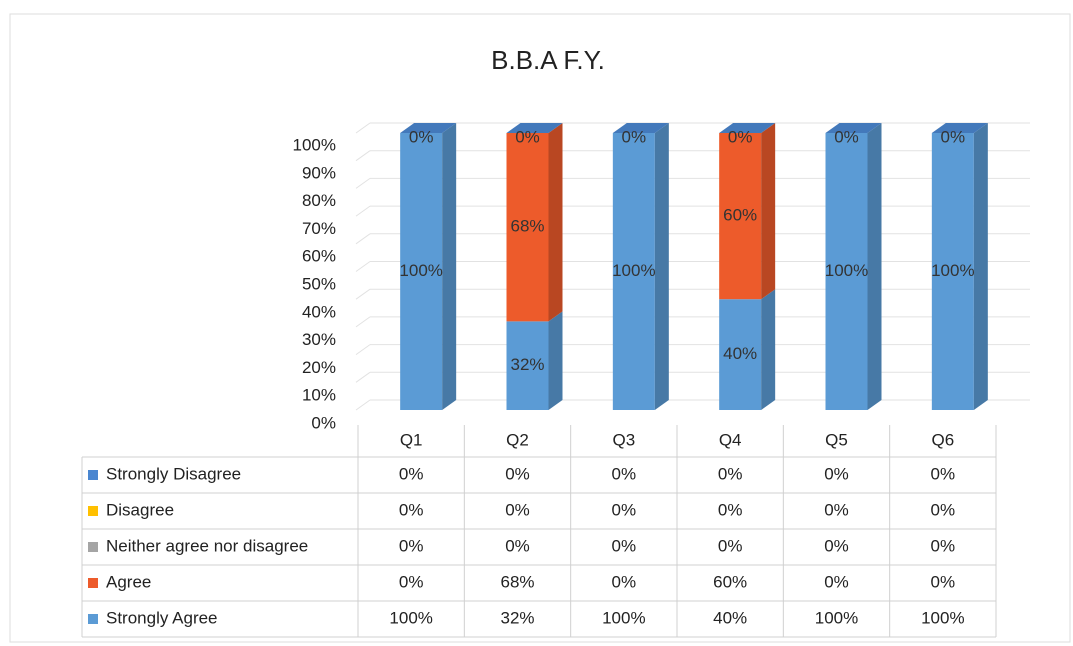  Describe the element at coordinates (319, 172) in the screenshot. I see `y-tick-label: 90%` at that location.